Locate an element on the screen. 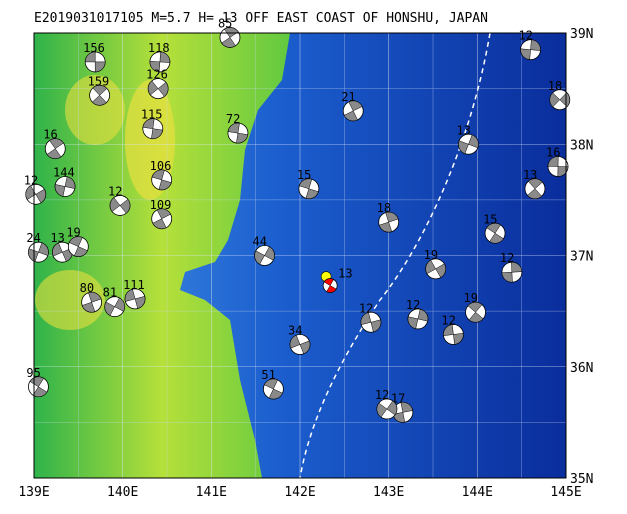 The width and height of the screenshot is (627, 514). x-tick-label: 143E is located at coordinates (388, 492).